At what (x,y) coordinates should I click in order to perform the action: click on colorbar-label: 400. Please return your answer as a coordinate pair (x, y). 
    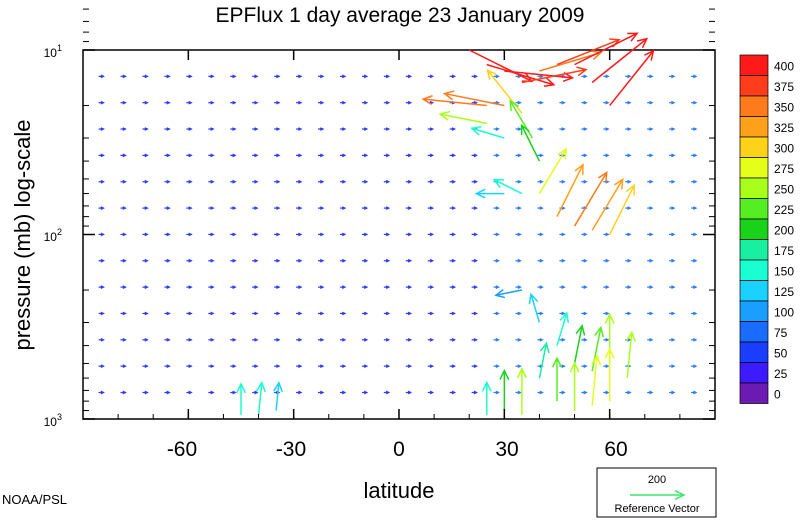
    Looking at the image, I should click on (784, 67).